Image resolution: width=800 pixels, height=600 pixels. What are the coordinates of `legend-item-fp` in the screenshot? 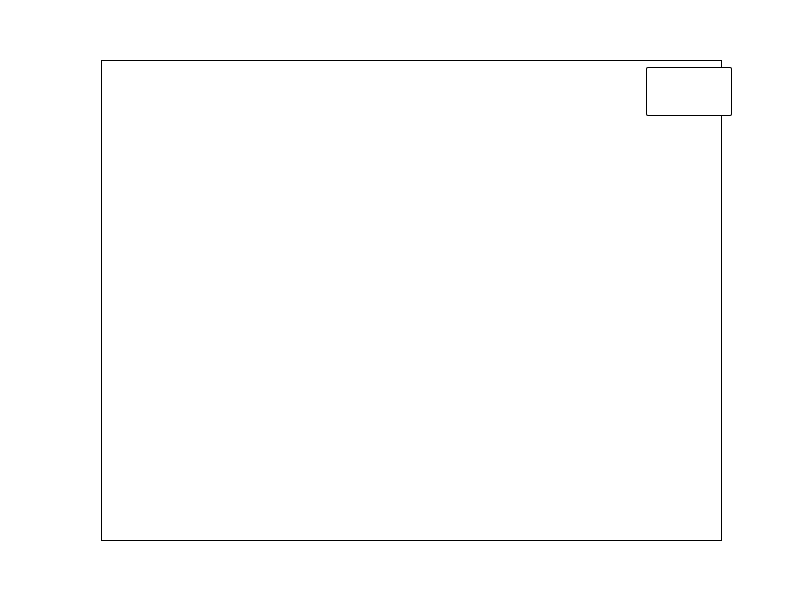 It's located at (689, 101).